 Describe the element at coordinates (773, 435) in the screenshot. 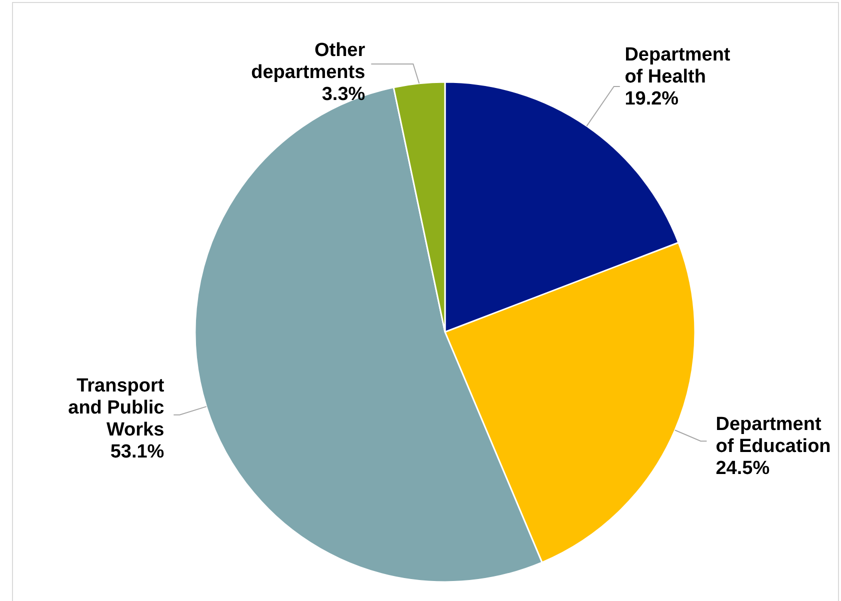

I see `slice-label: Department of Education` at that location.